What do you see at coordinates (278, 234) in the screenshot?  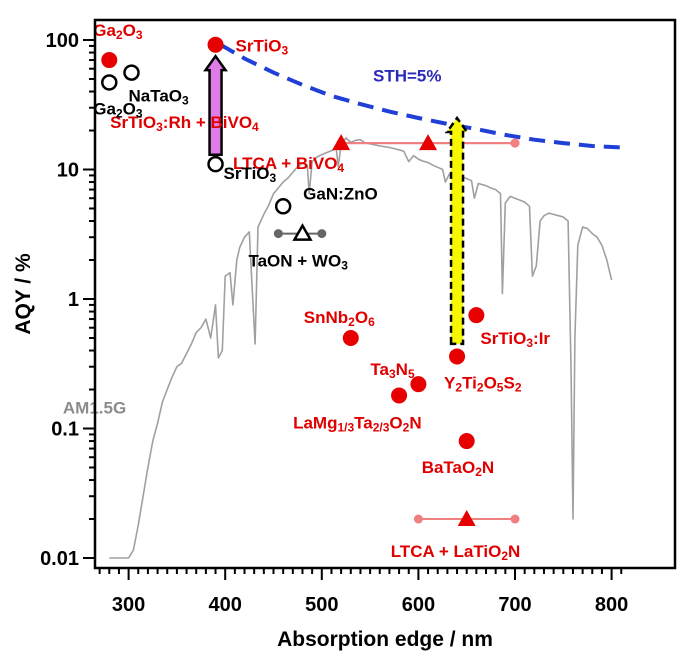 I see `taon-wo3-min-dot` at bounding box center [278, 234].